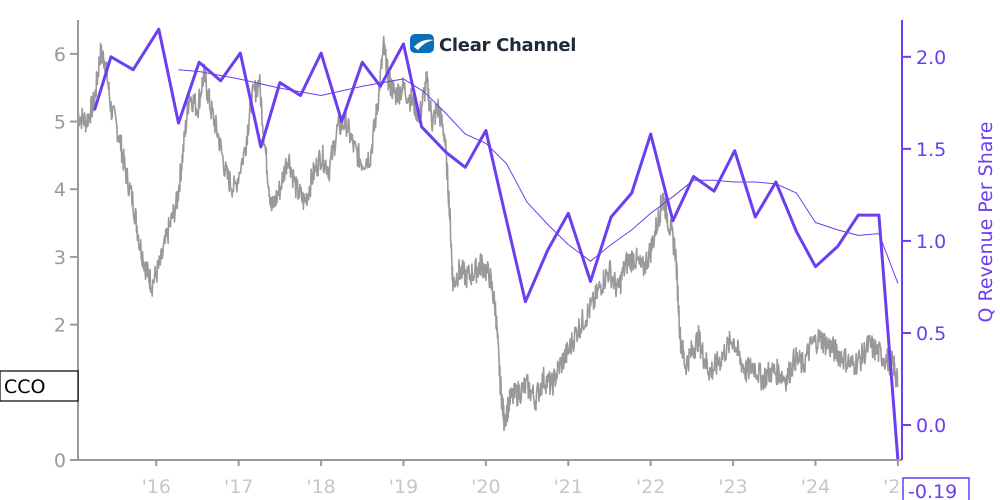 This screenshot has height=500, width=1000. Describe the element at coordinates (931, 150) in the screenshot. I see `right-axis-tick-label: 1.5` at that location.